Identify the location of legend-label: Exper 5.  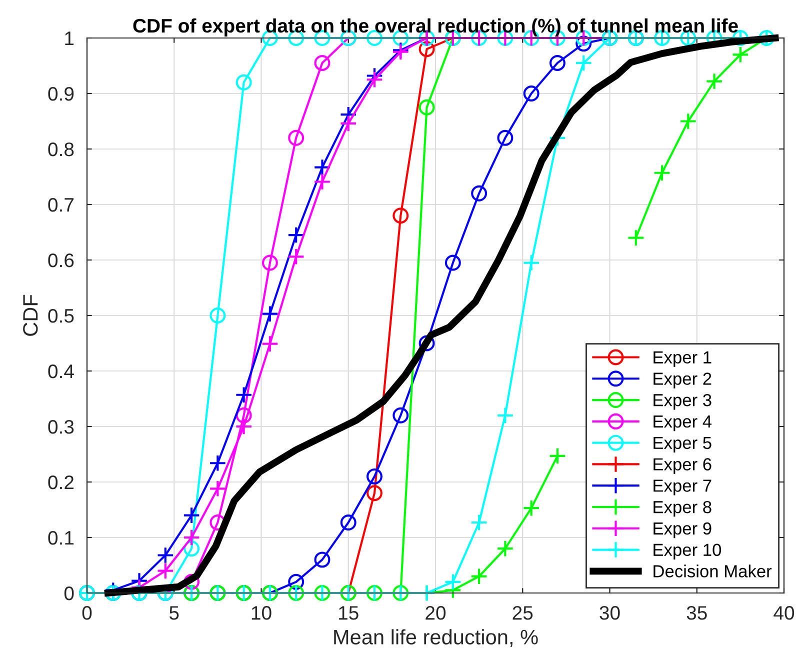
(683, 444).